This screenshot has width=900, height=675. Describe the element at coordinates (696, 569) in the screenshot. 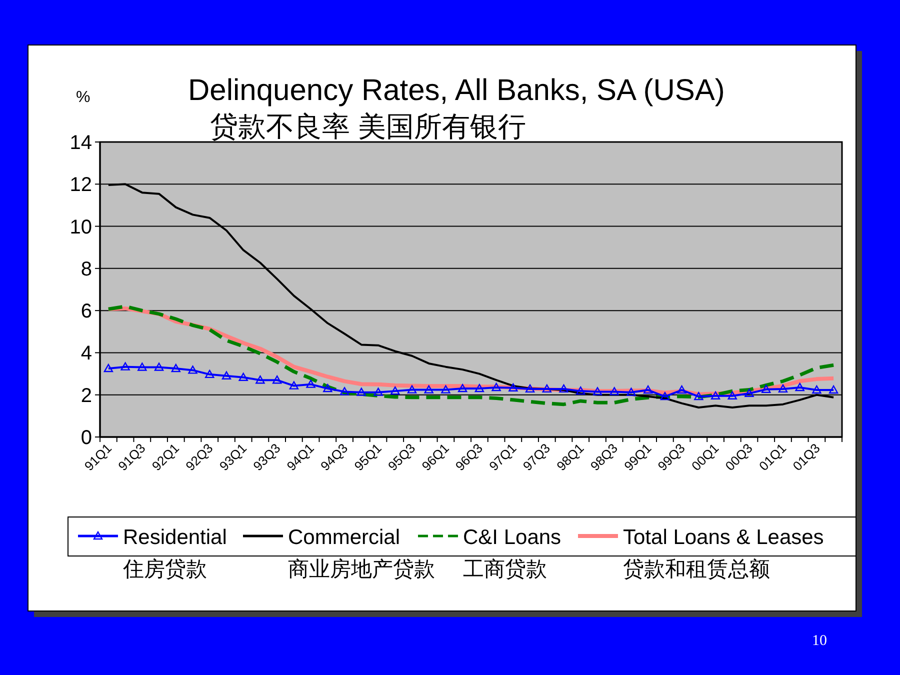

I see `text: 贷款和租赁总额` at that location.